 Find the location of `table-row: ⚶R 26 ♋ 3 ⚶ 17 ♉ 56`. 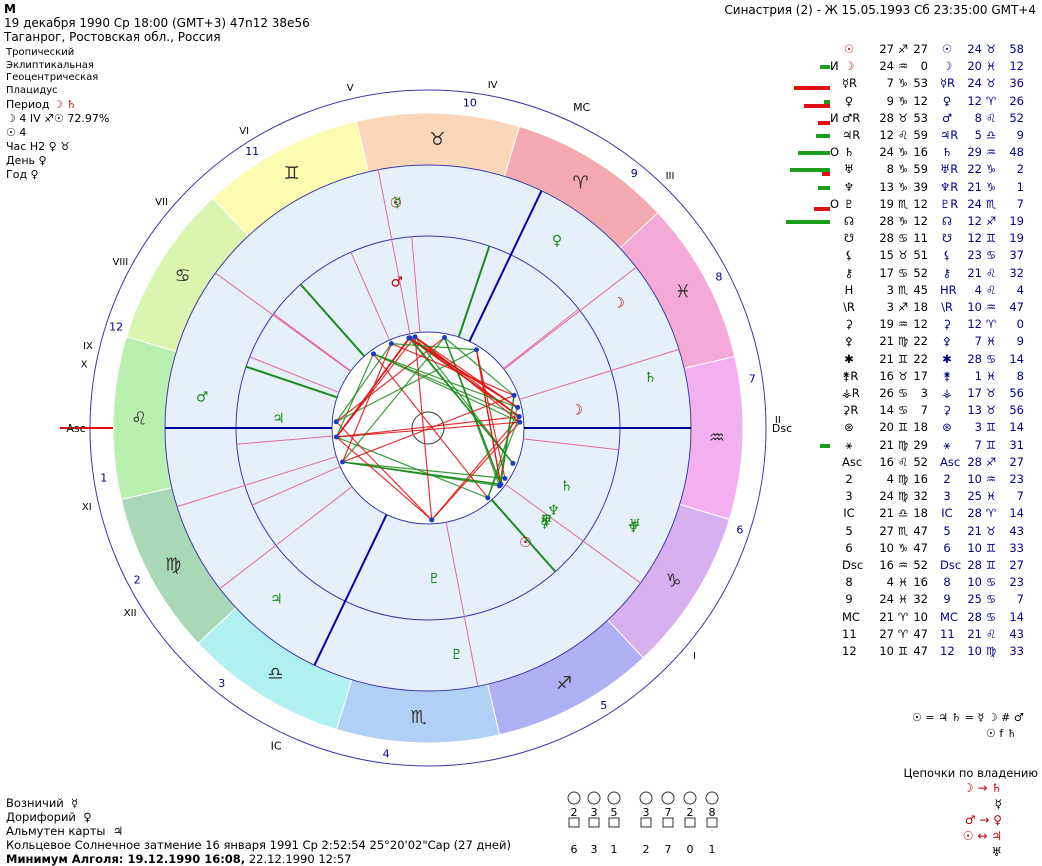

table-row: ⚶R 26 ♋ 3 ⚶ 17 ♉ 56 is located at coordinates (940, 394).